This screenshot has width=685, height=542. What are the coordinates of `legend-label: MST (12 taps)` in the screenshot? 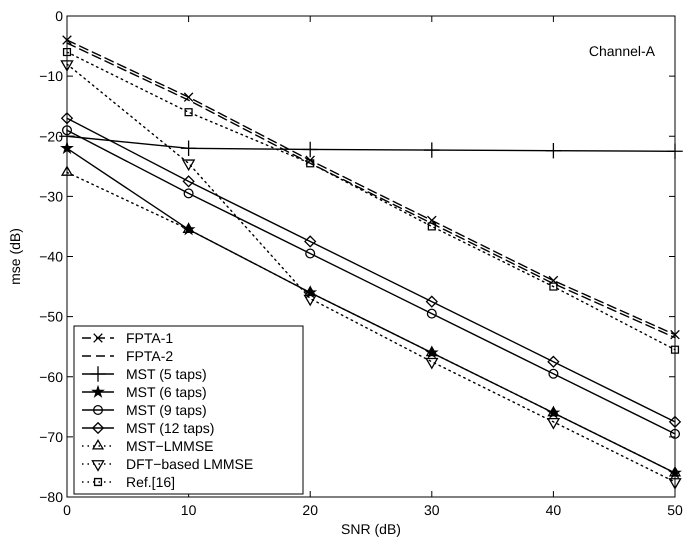 It's located at (170, 428).